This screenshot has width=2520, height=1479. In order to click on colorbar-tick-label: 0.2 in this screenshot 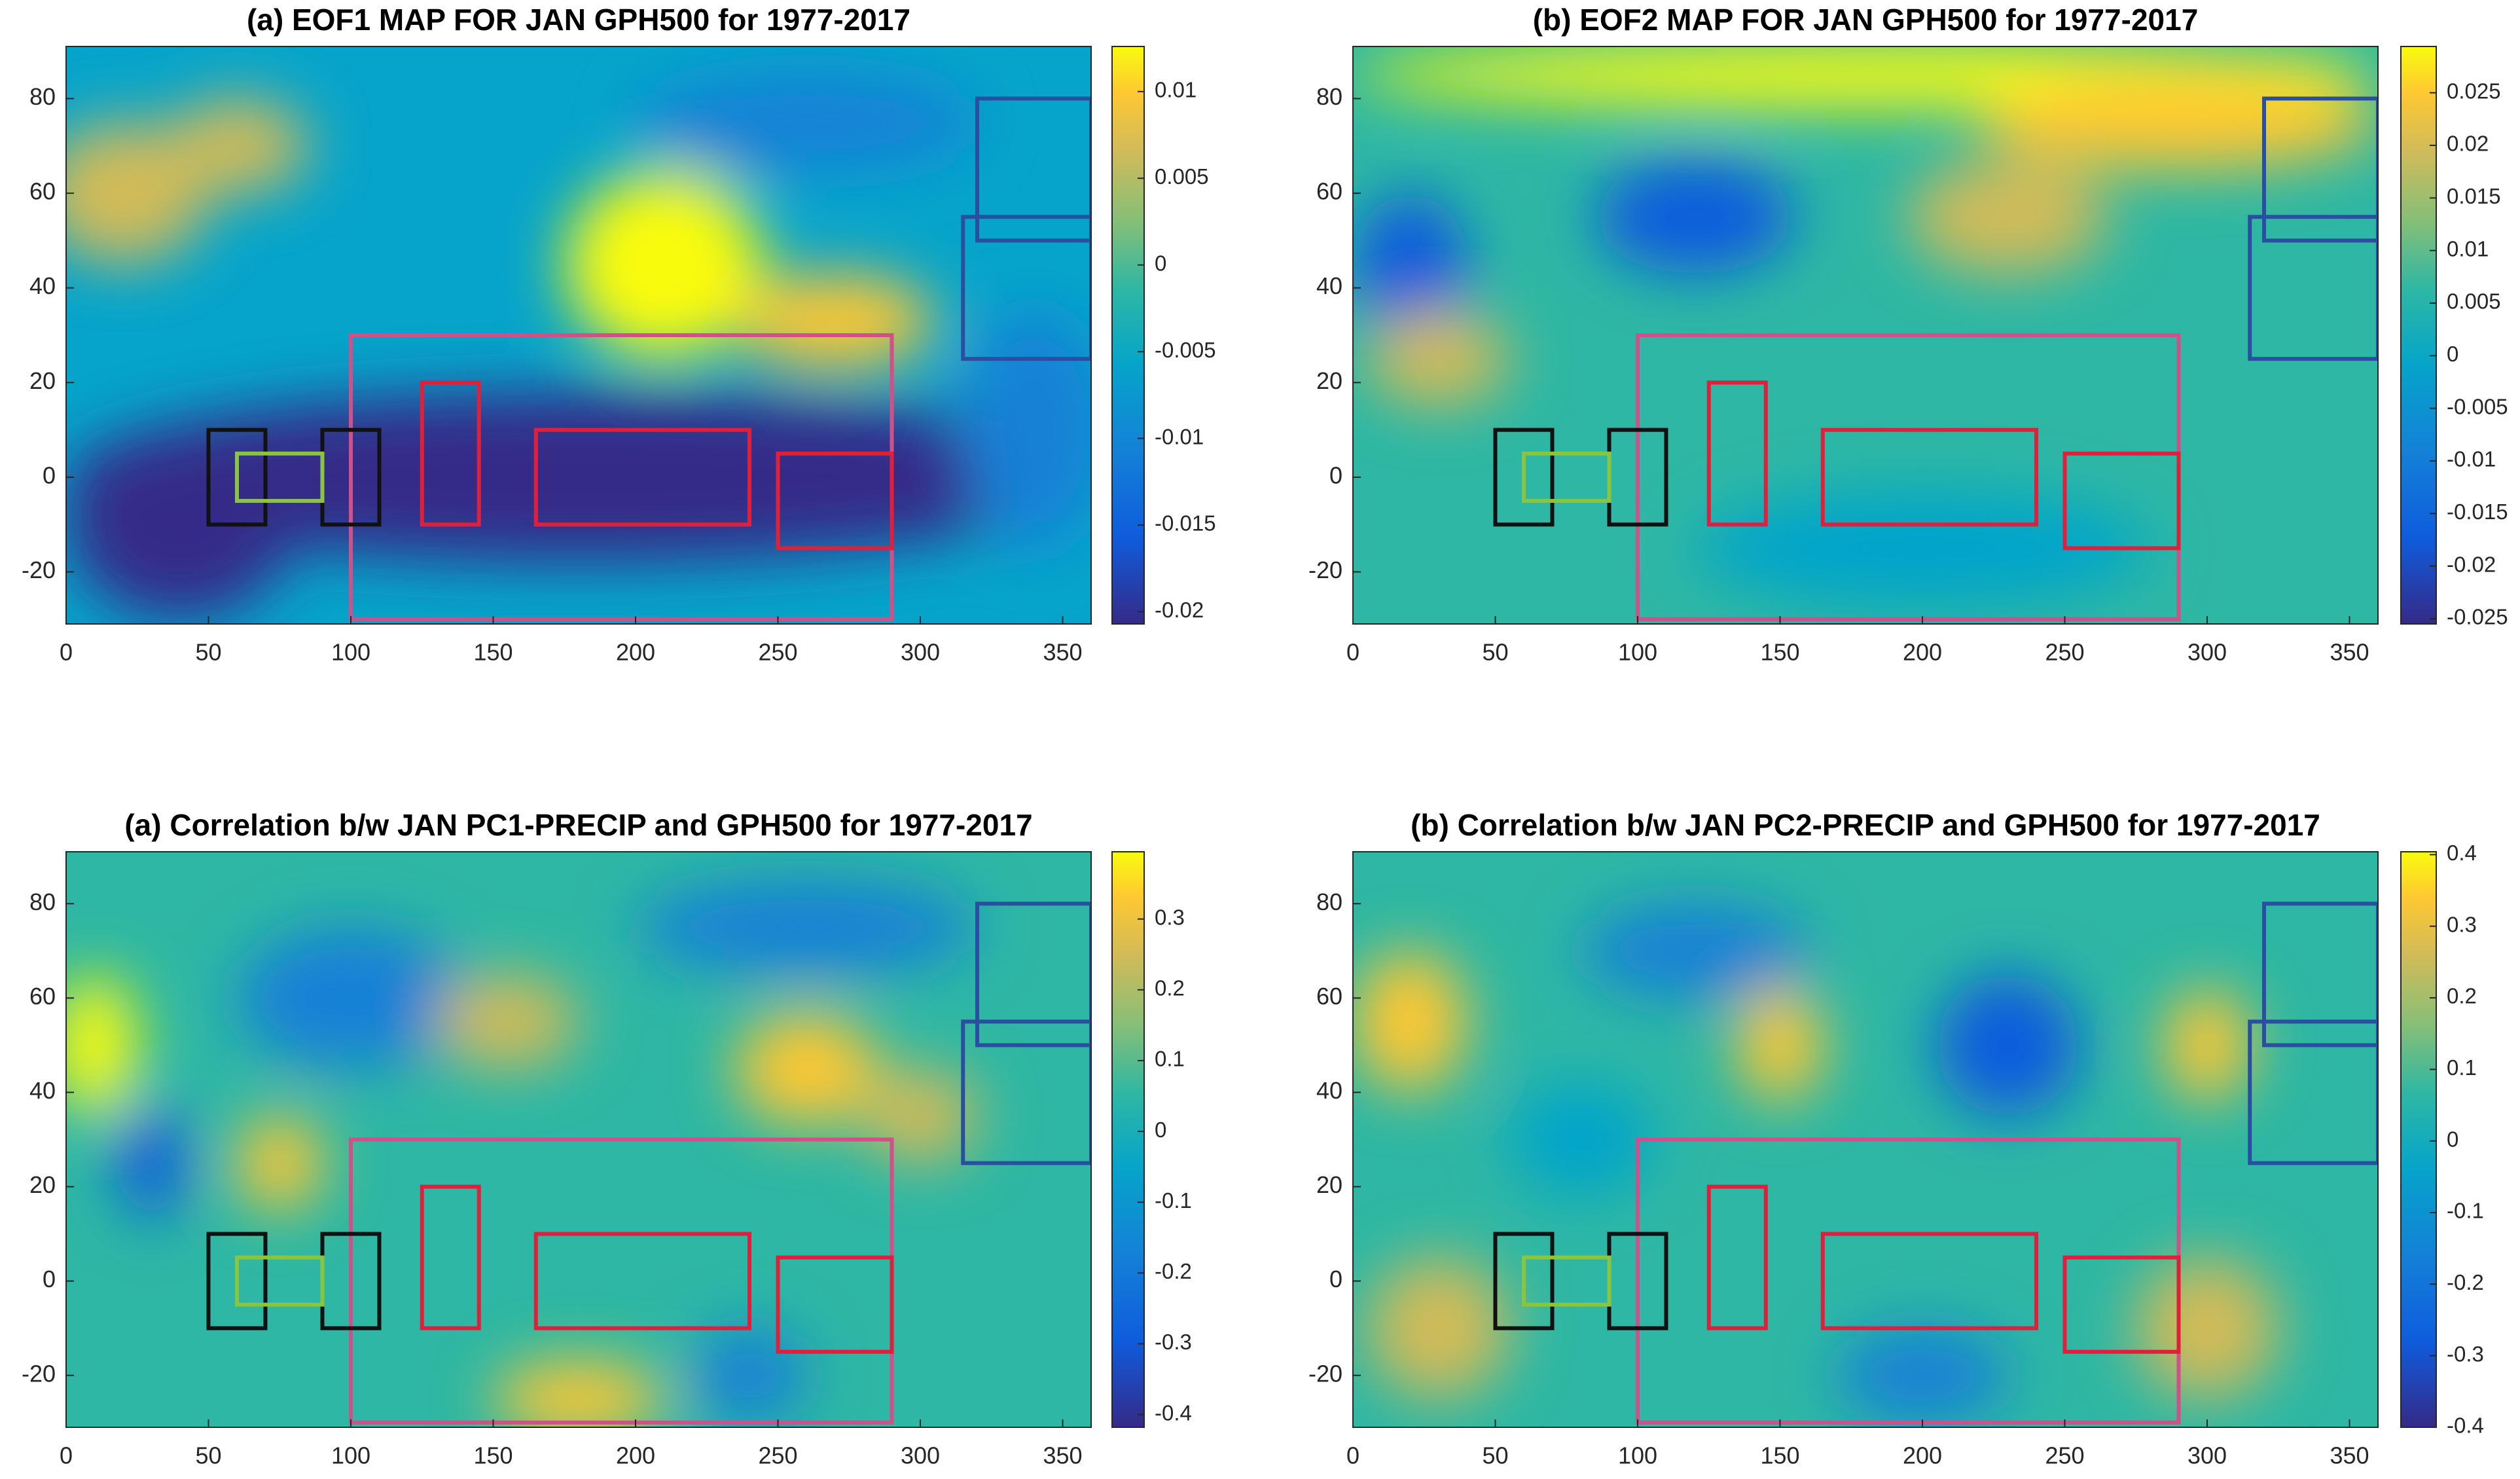, I will do `click(2462, 996)`.